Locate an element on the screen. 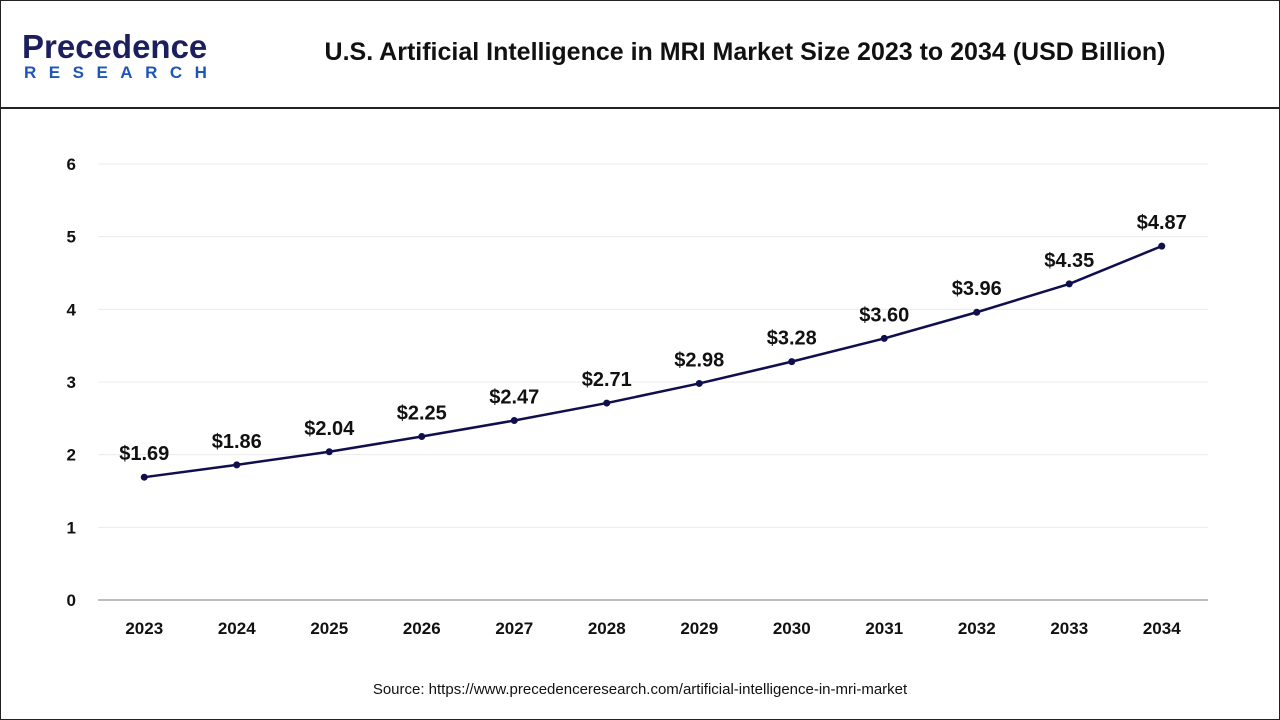 The width and height of the screenshot is (1280, 720). x-tick-label: 2034 is located at coordinates (1162, 628).